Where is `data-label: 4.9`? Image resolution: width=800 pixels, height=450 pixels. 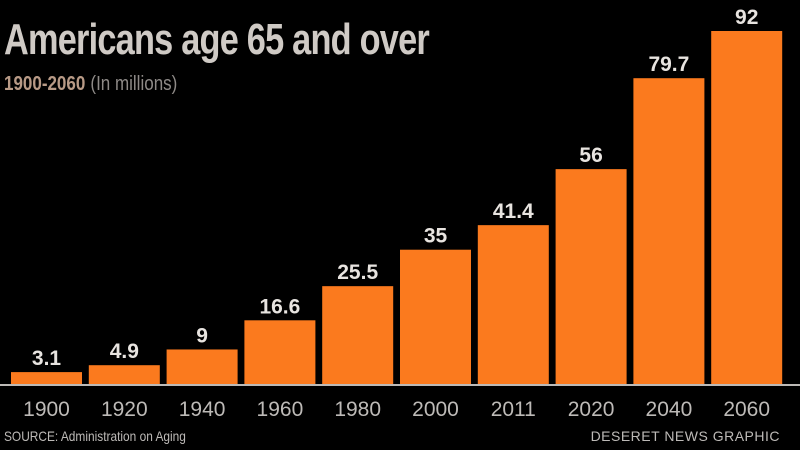 data-label: 4.9 is located at coordinates (124, 351).